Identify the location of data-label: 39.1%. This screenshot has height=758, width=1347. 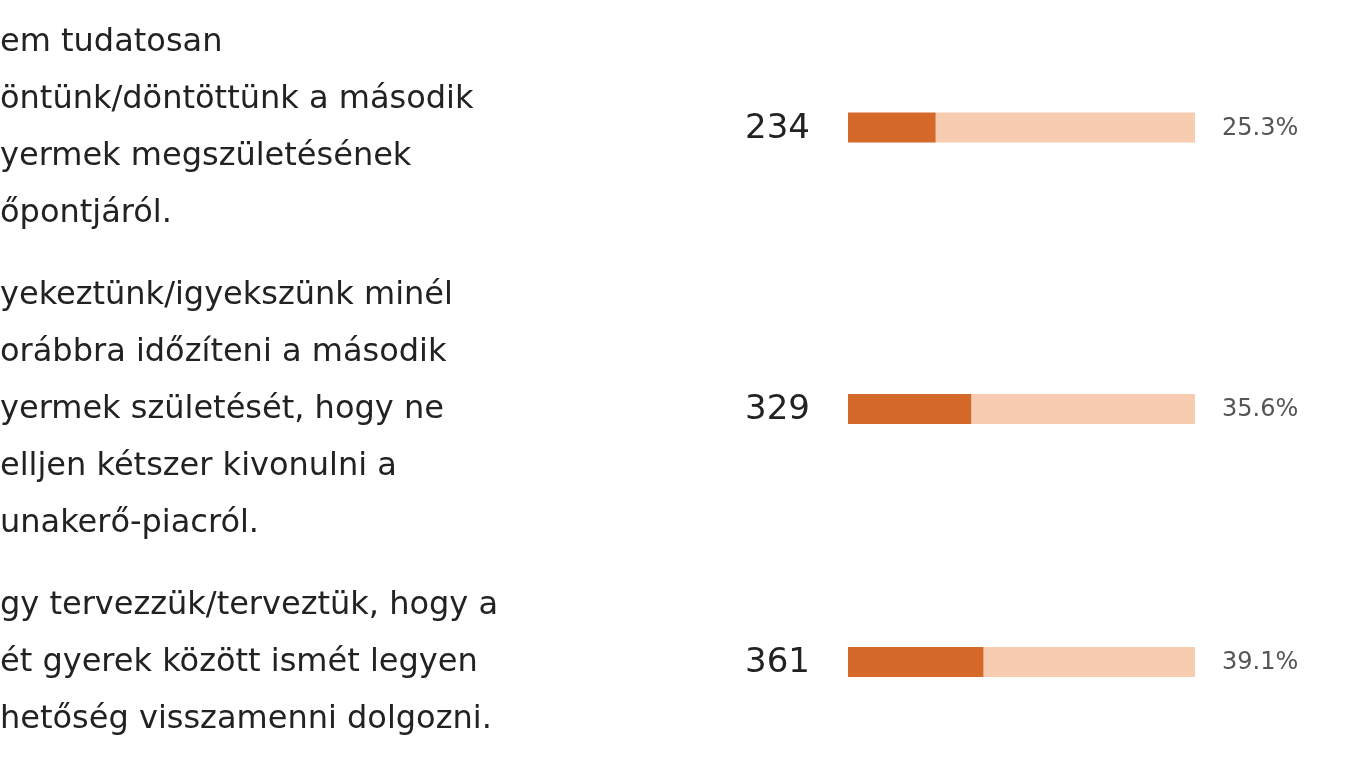
(1260, 661).